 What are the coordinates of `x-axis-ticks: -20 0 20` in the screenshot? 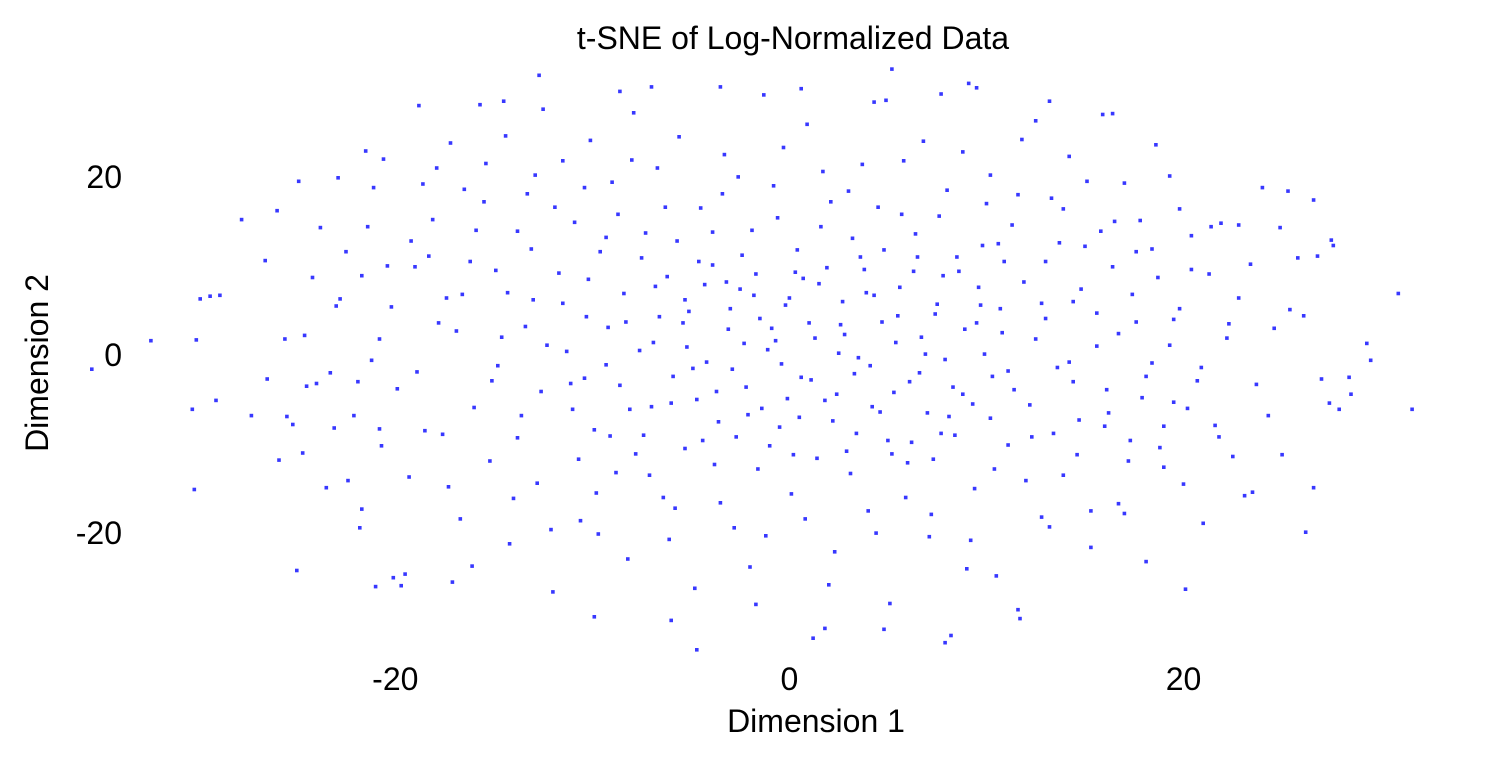 It's located at (786, 679).